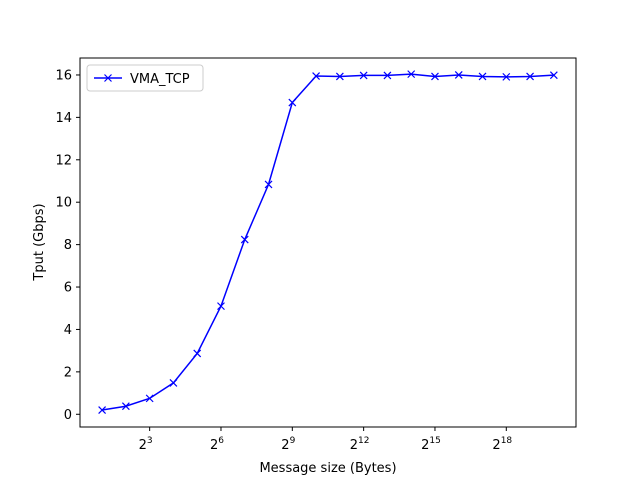  Describe the element at coordinates (63, 75) in the screenshot. I see `y-tick-label: 16` at that location.